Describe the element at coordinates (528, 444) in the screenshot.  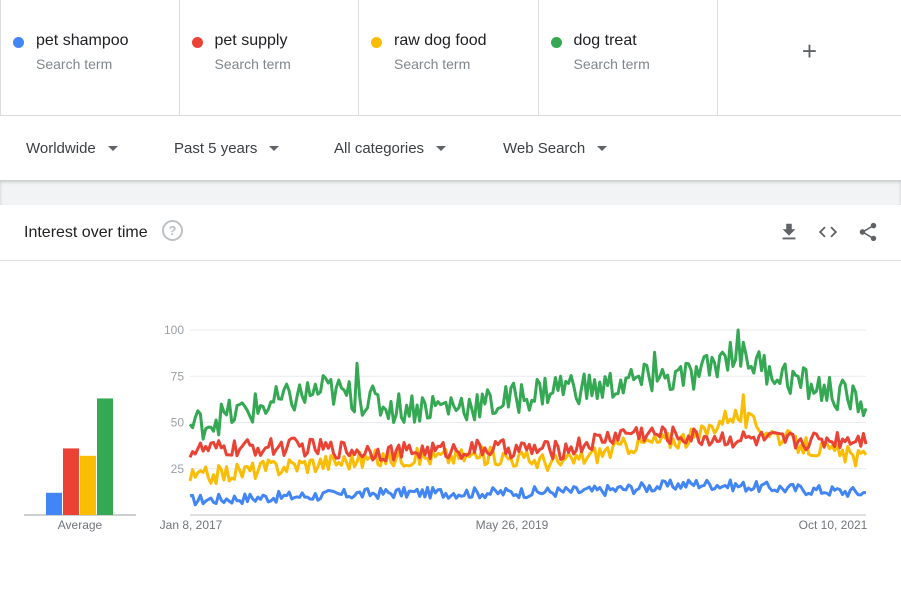
I see `series-line-pet-supply` at that location.